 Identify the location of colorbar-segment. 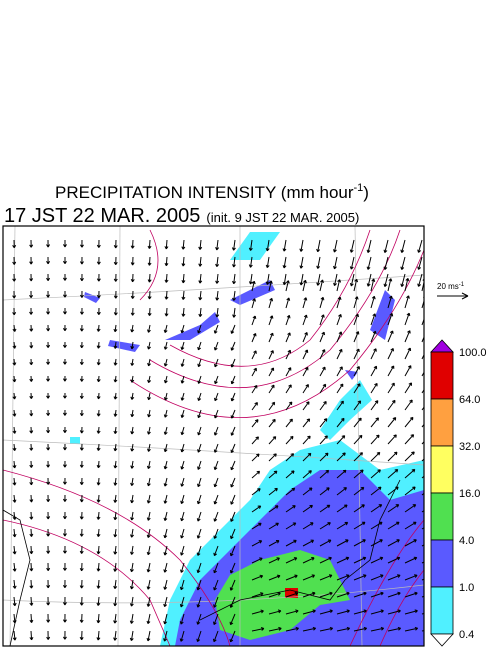
(442, 516).